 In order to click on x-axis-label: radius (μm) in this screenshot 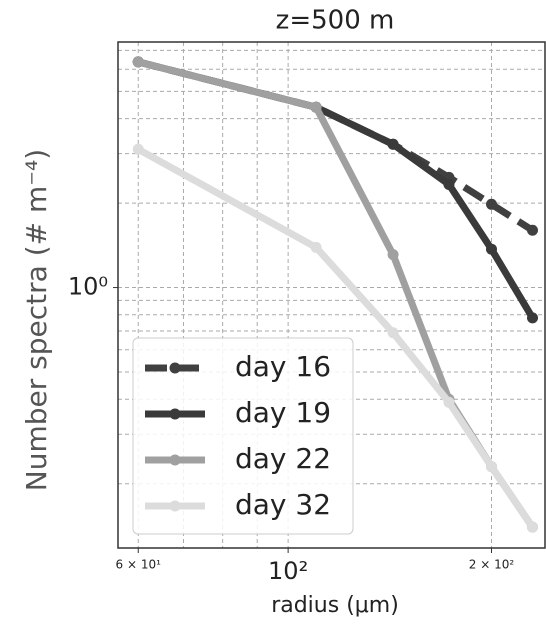, I will do `click(335, 605)`.